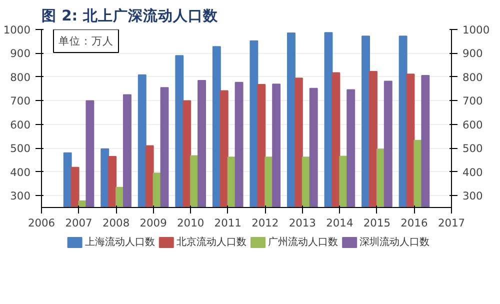 The width and height of the screenshot is (500, 304). Describe the element at coordinates (20, 196) in the screenshot. I see `y-tick-label: 300` at that location.